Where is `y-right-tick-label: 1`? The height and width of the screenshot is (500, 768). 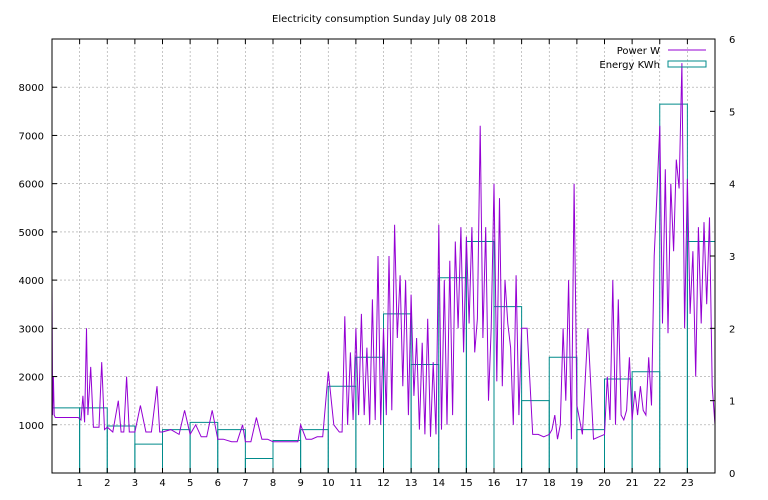
y-right-tick-label: 1 is located at coordinates (732, 402).